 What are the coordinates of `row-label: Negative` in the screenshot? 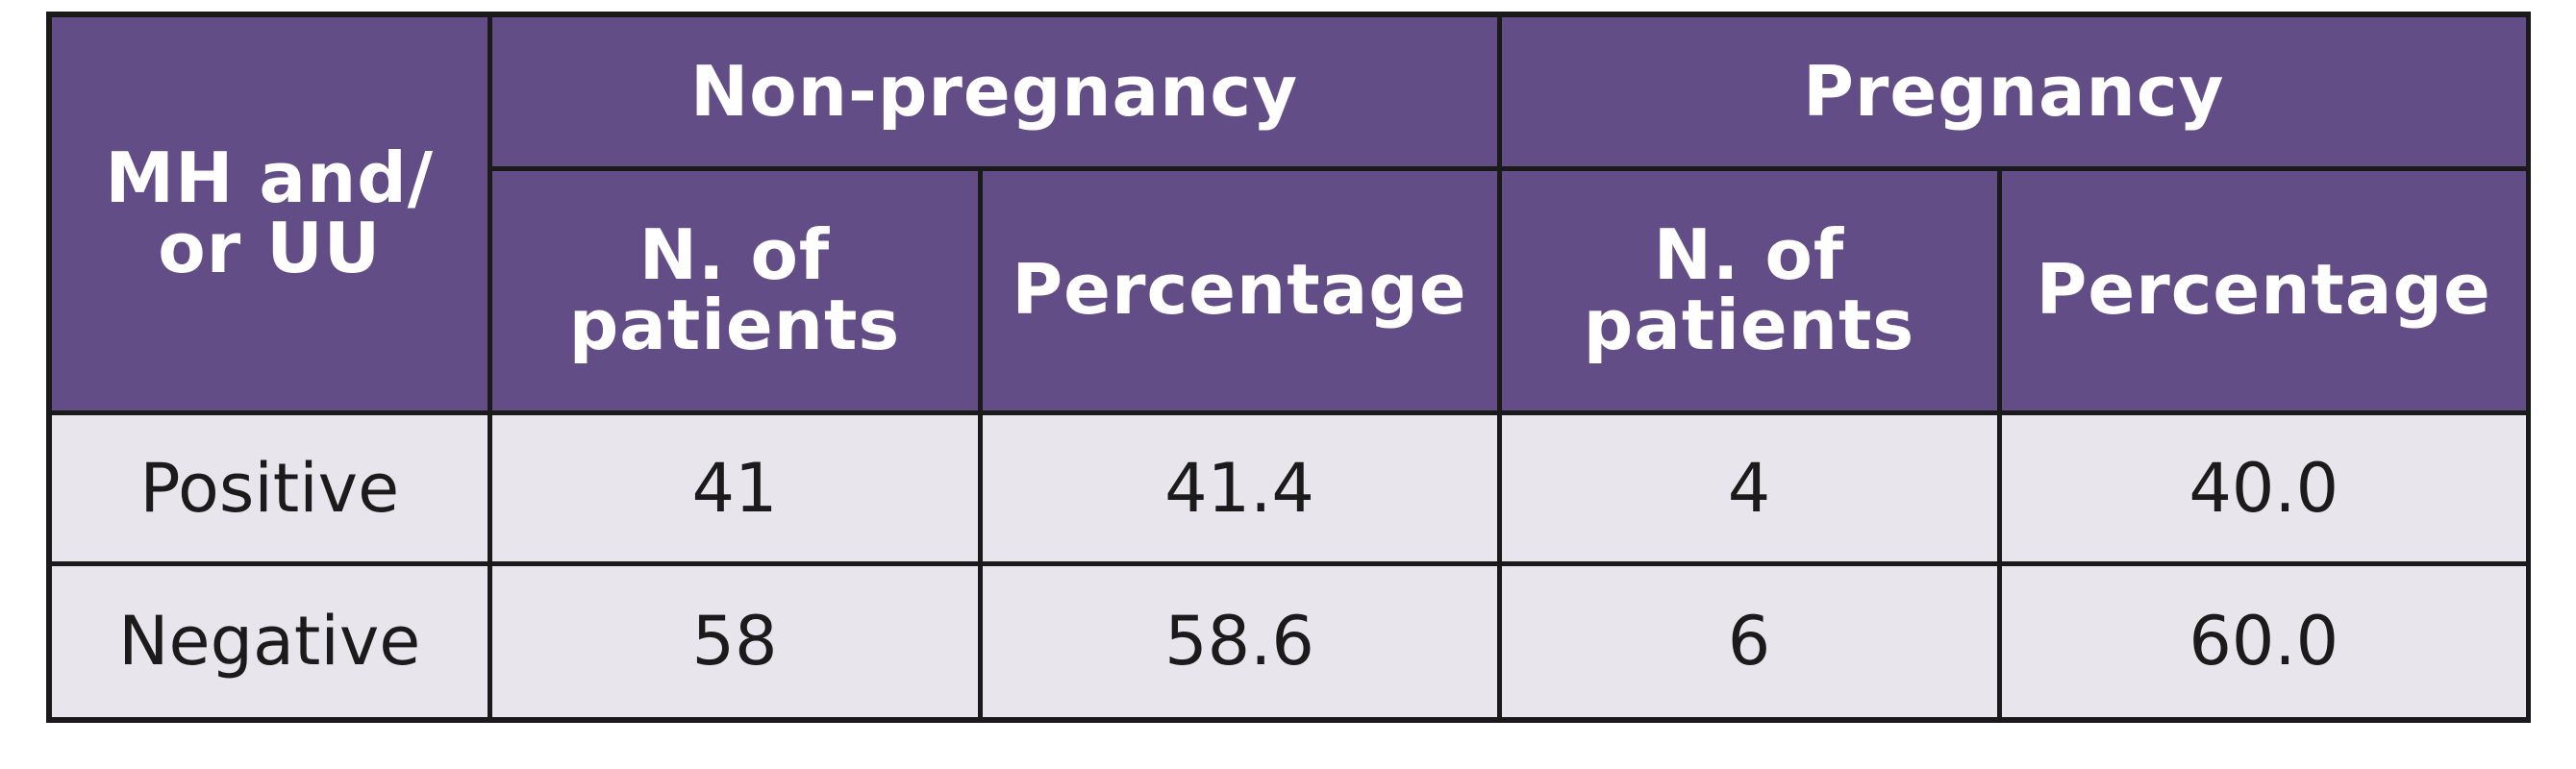 It's located at (272, 639).